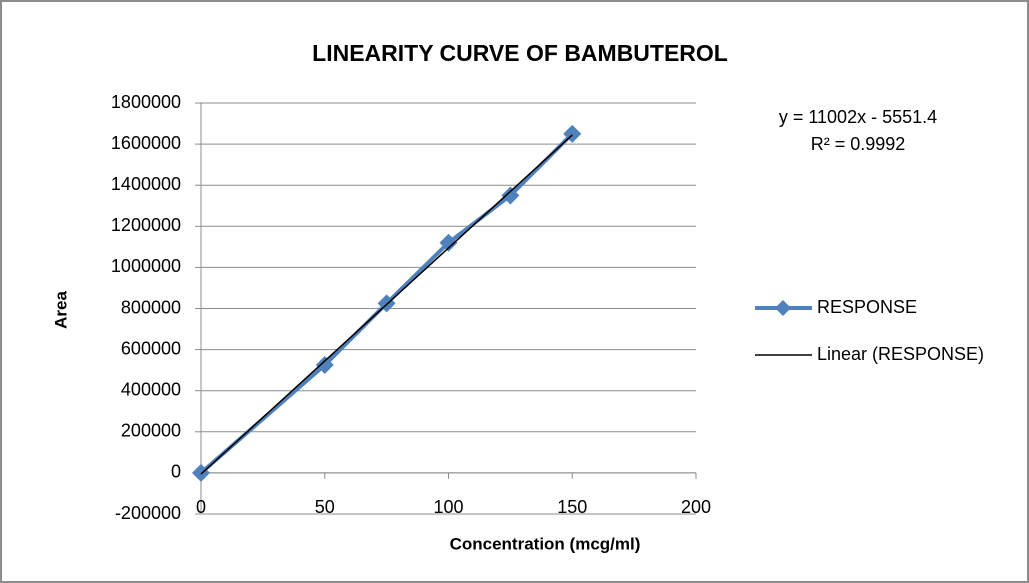  Describe the element at coordinates (858, 117) in the screenshot. I see `annotation: y = 11002x - 5551.4` at that location.